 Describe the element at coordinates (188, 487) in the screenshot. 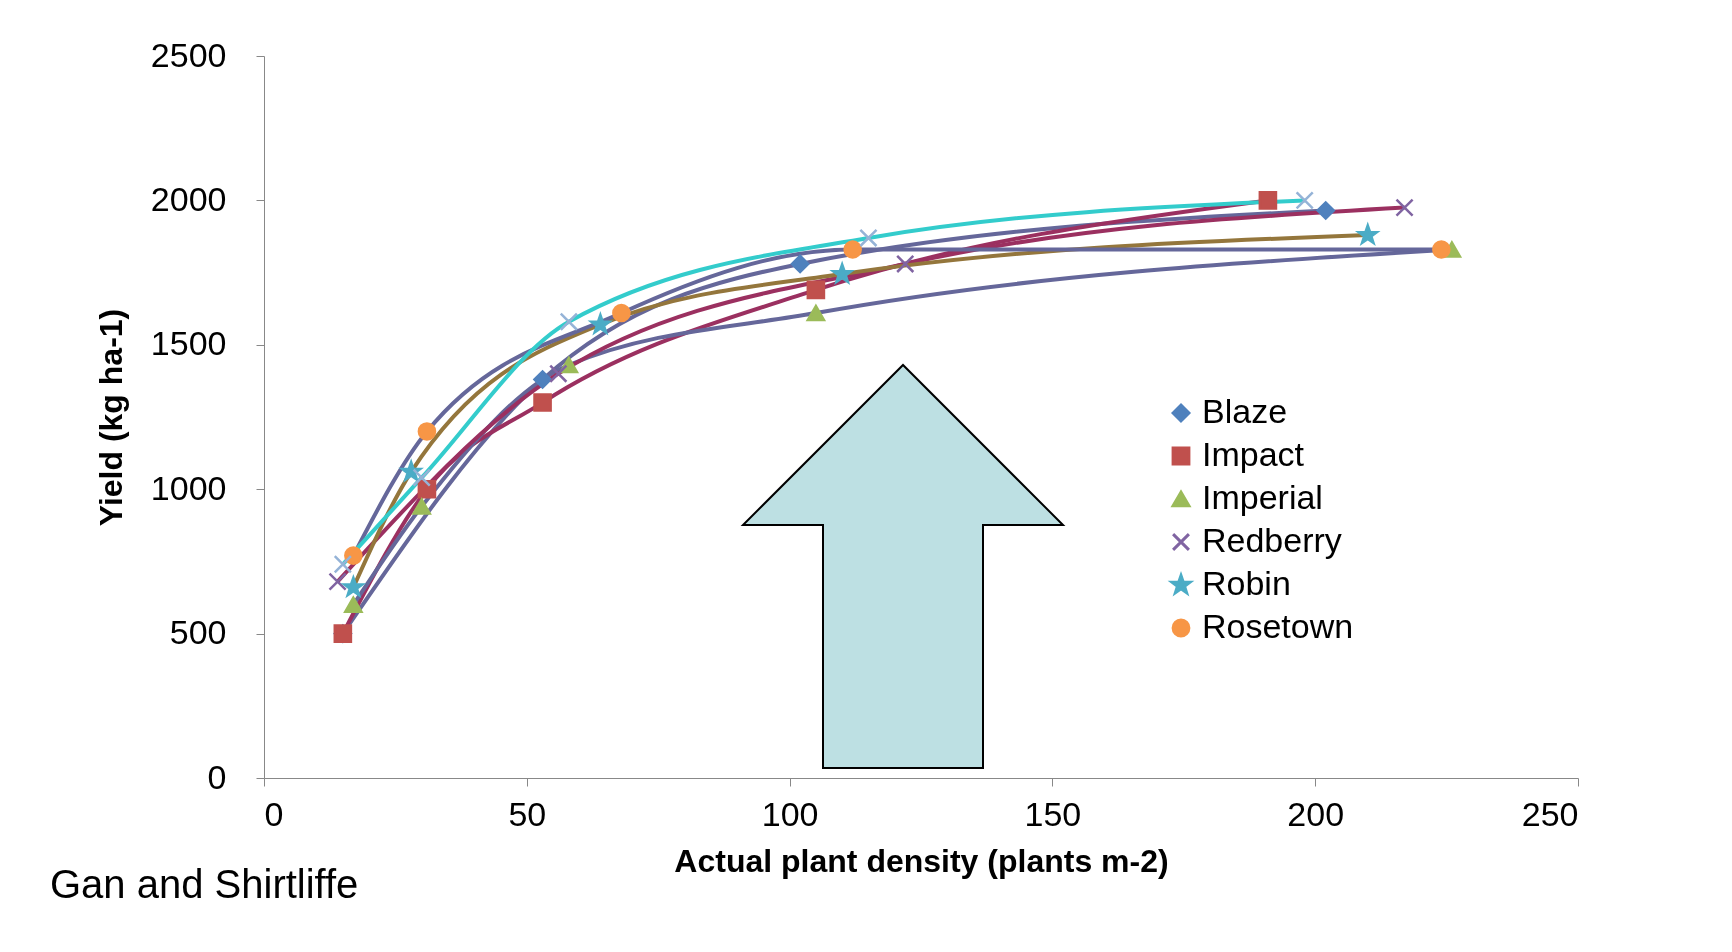

I see `y-tick-label: 1000` at that location.